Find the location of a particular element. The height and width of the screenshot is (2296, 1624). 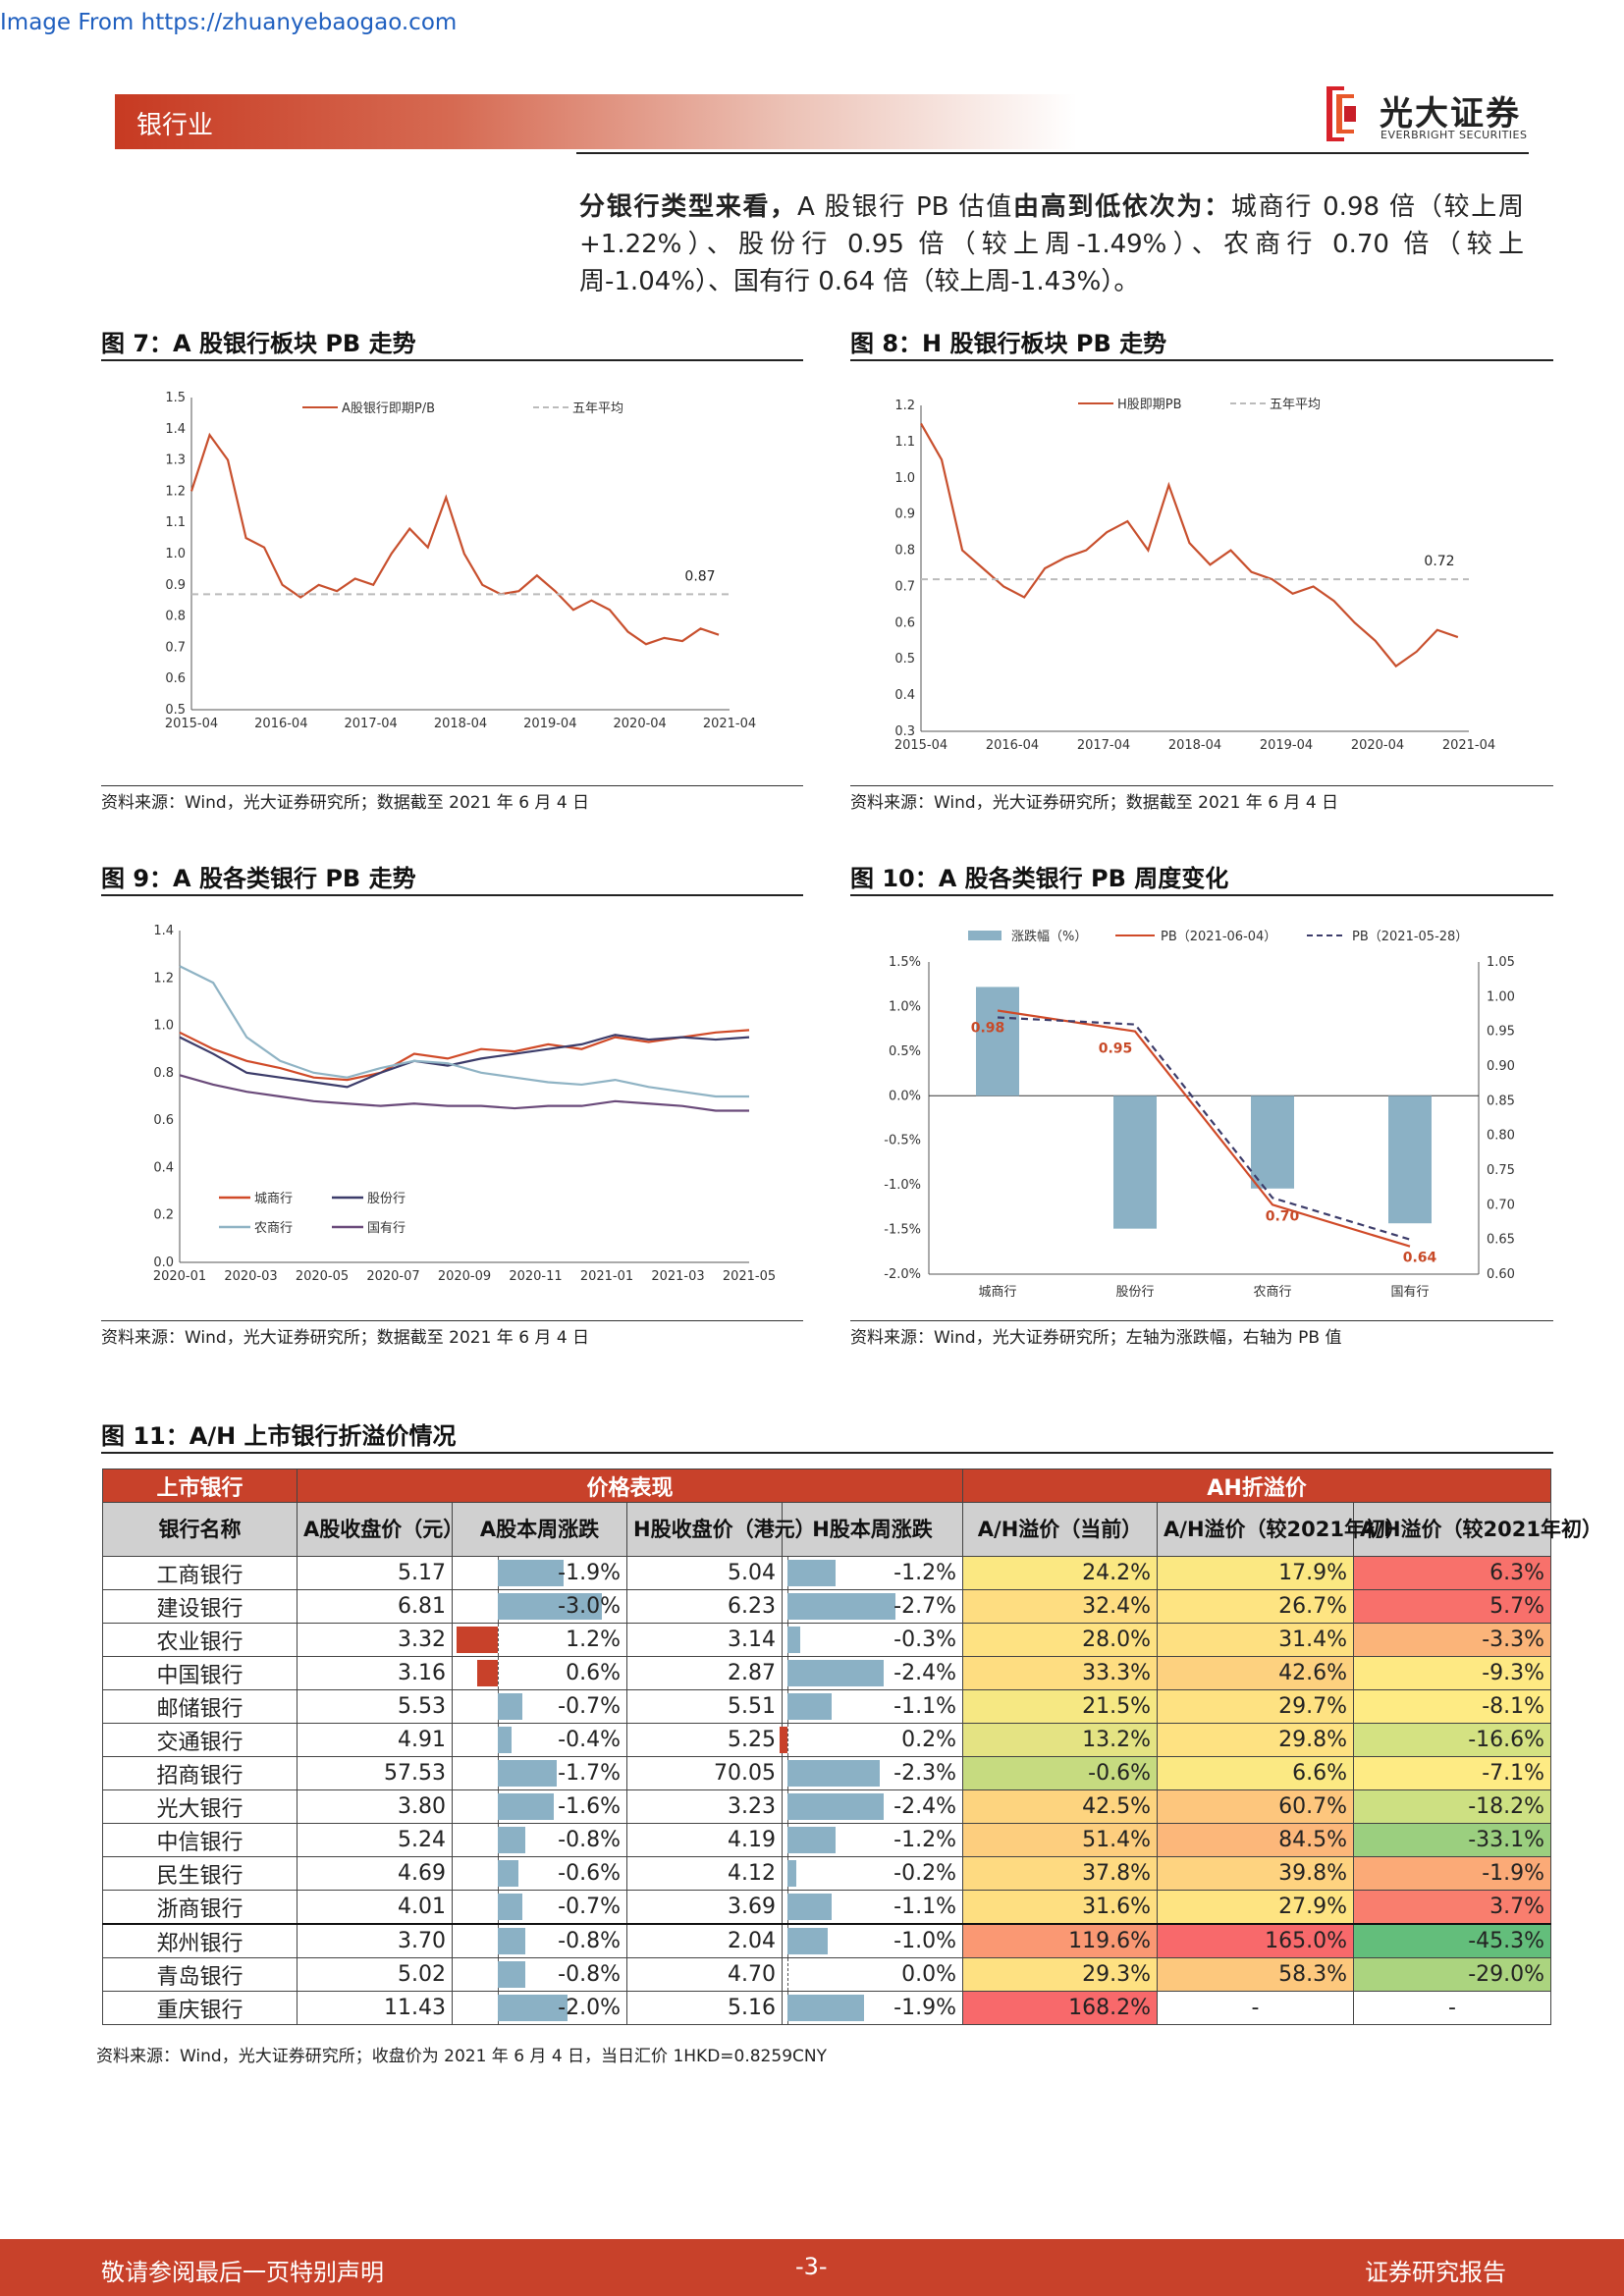

change-bar-cell: -2.4% is located at coordinates (872, 1807).